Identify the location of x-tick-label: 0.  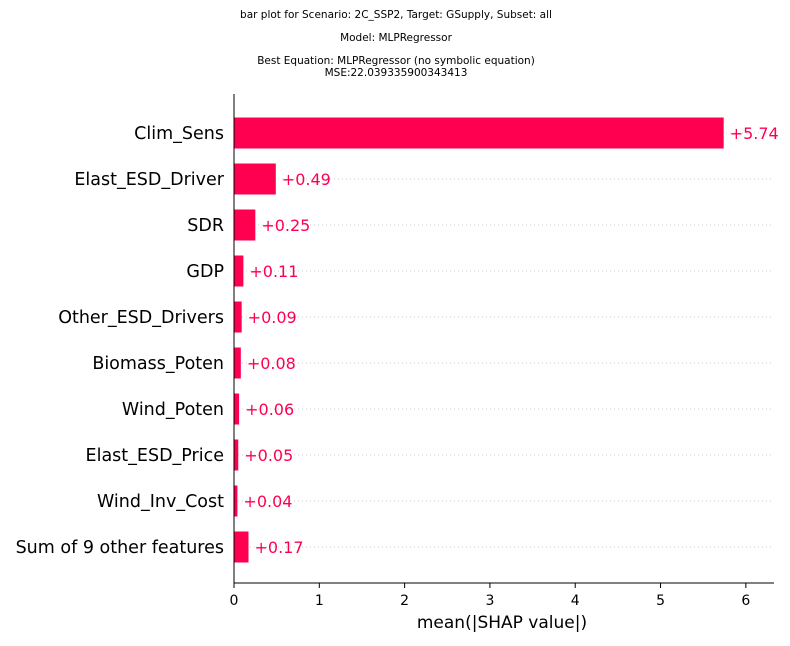
(234, 601).